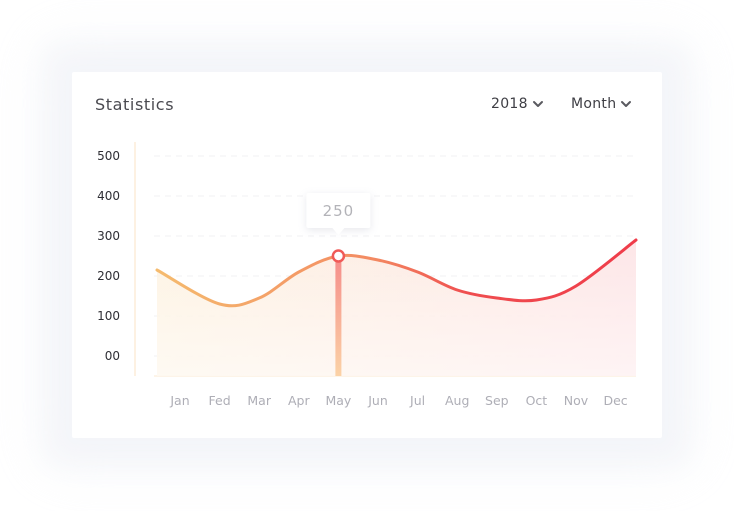  I want to click on points-layer, so click(398, 255).